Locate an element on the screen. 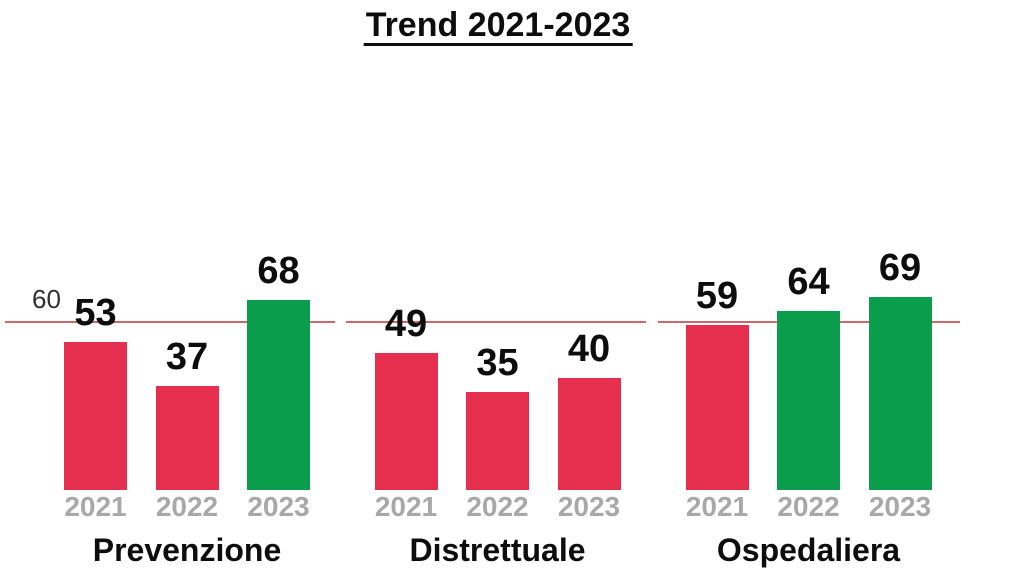 The width and height of the screenshot is (1024, 576). group-label: Ospedaliera is located at coordinates (808, 550).